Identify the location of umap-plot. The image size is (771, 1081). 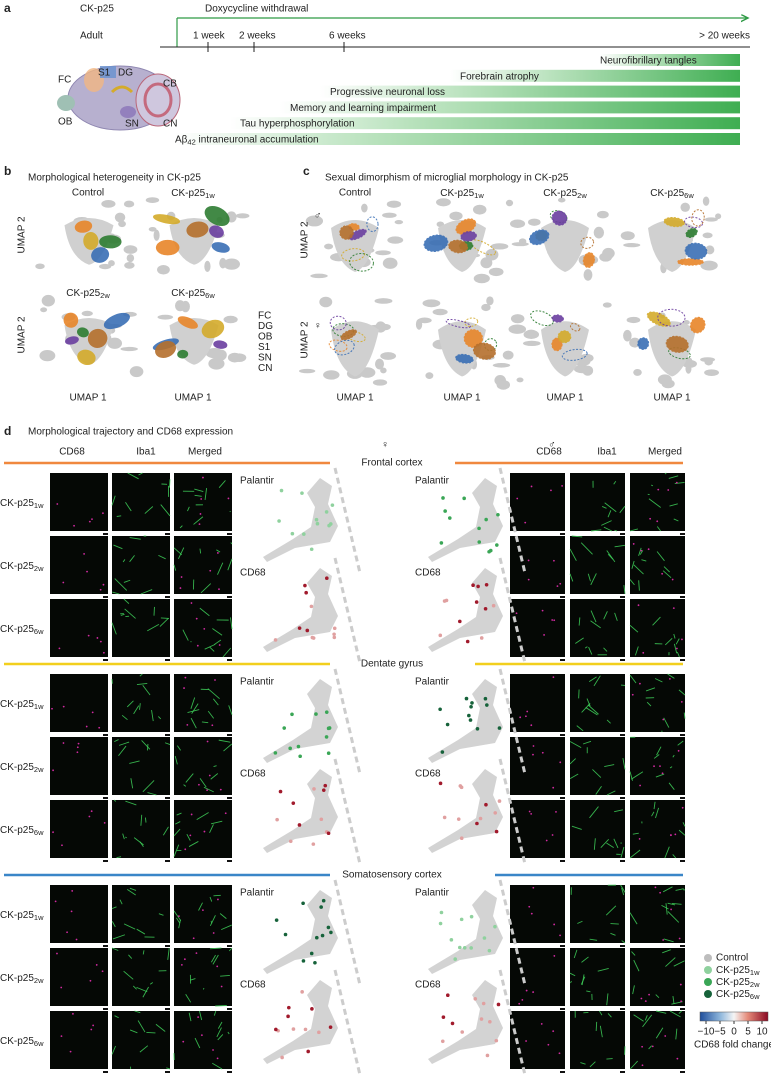
(560, 342).